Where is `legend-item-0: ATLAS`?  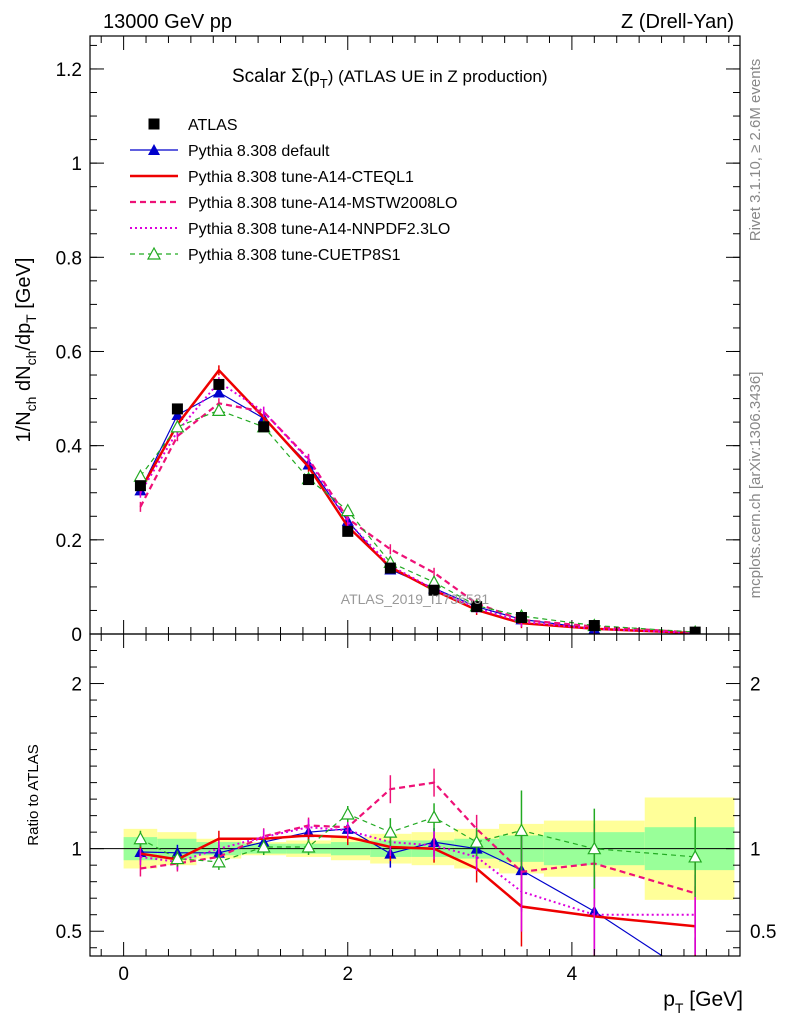 legend-item-0: ATLAS is located at coordinates (193, 125).